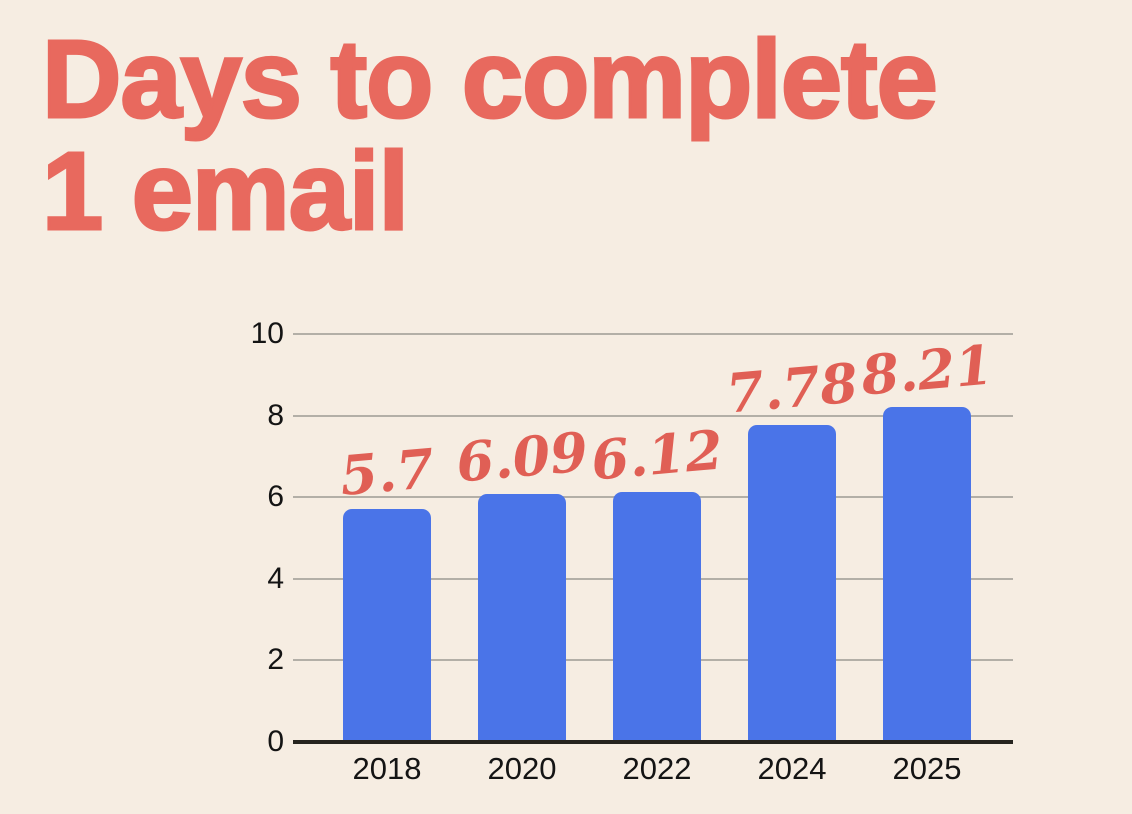 The width and height of the screenshot is (1132, 814). I want to click on bar-2025, so click(927, 574).